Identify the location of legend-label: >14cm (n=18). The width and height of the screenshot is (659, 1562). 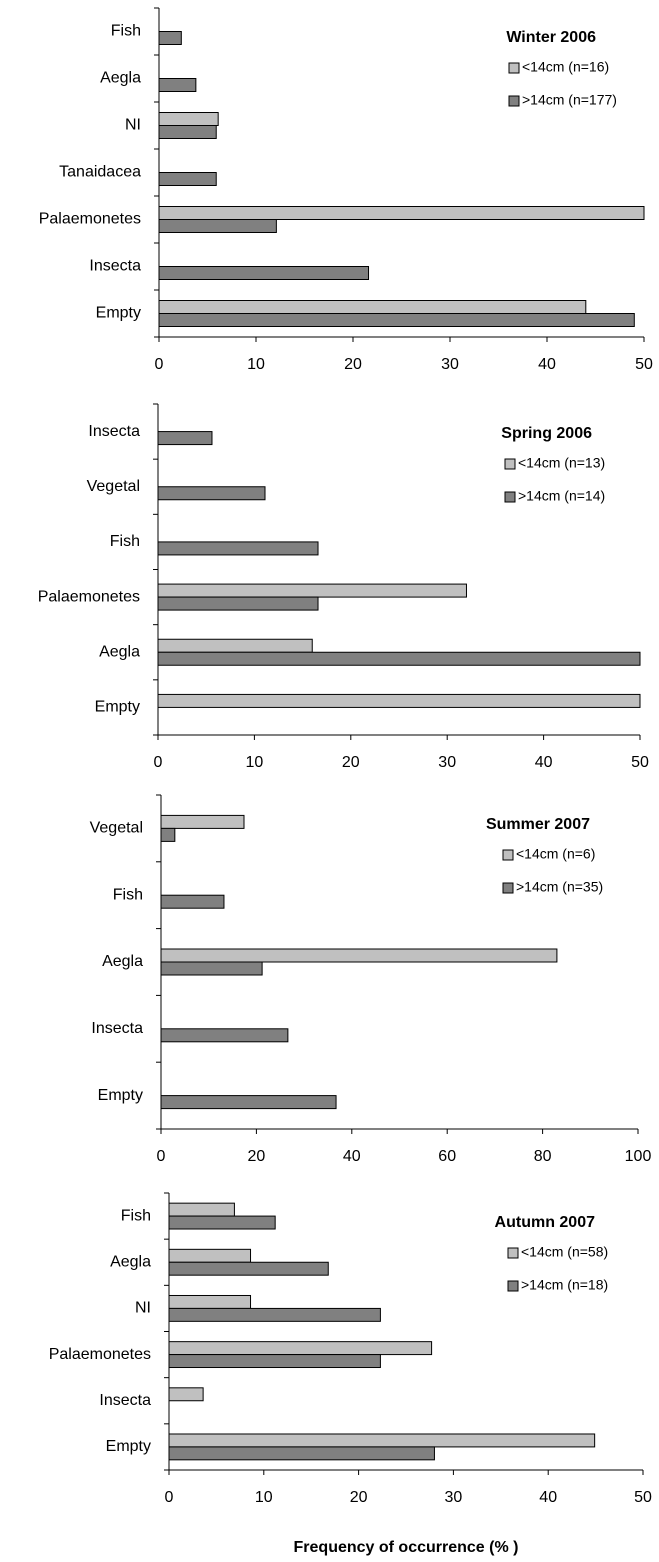
(564, 1285).